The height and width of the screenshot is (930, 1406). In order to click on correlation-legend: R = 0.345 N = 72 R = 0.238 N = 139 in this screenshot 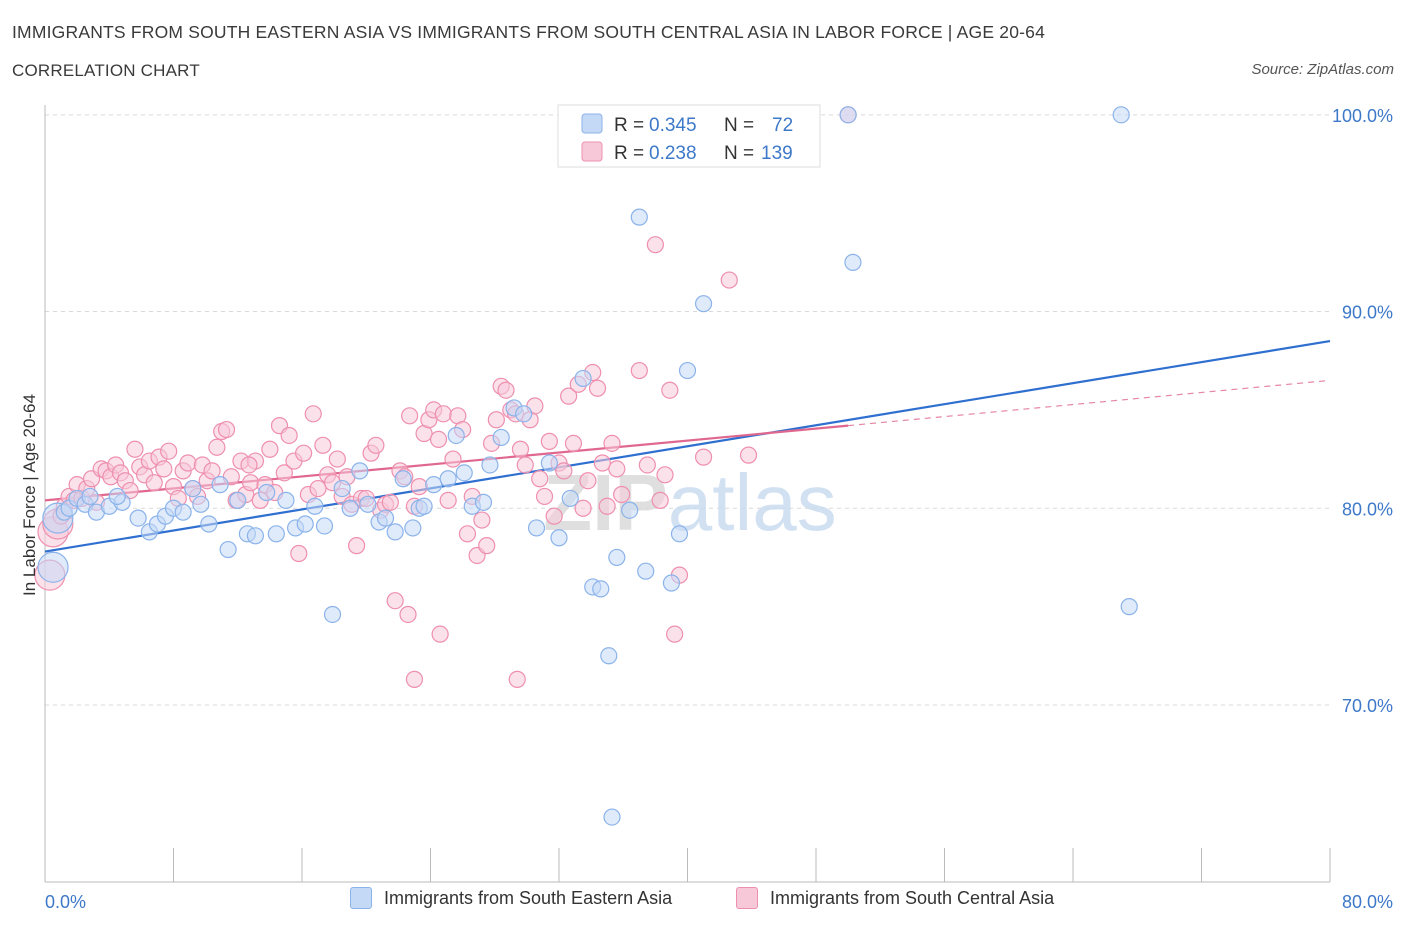, I will do `click(689, 136)`.